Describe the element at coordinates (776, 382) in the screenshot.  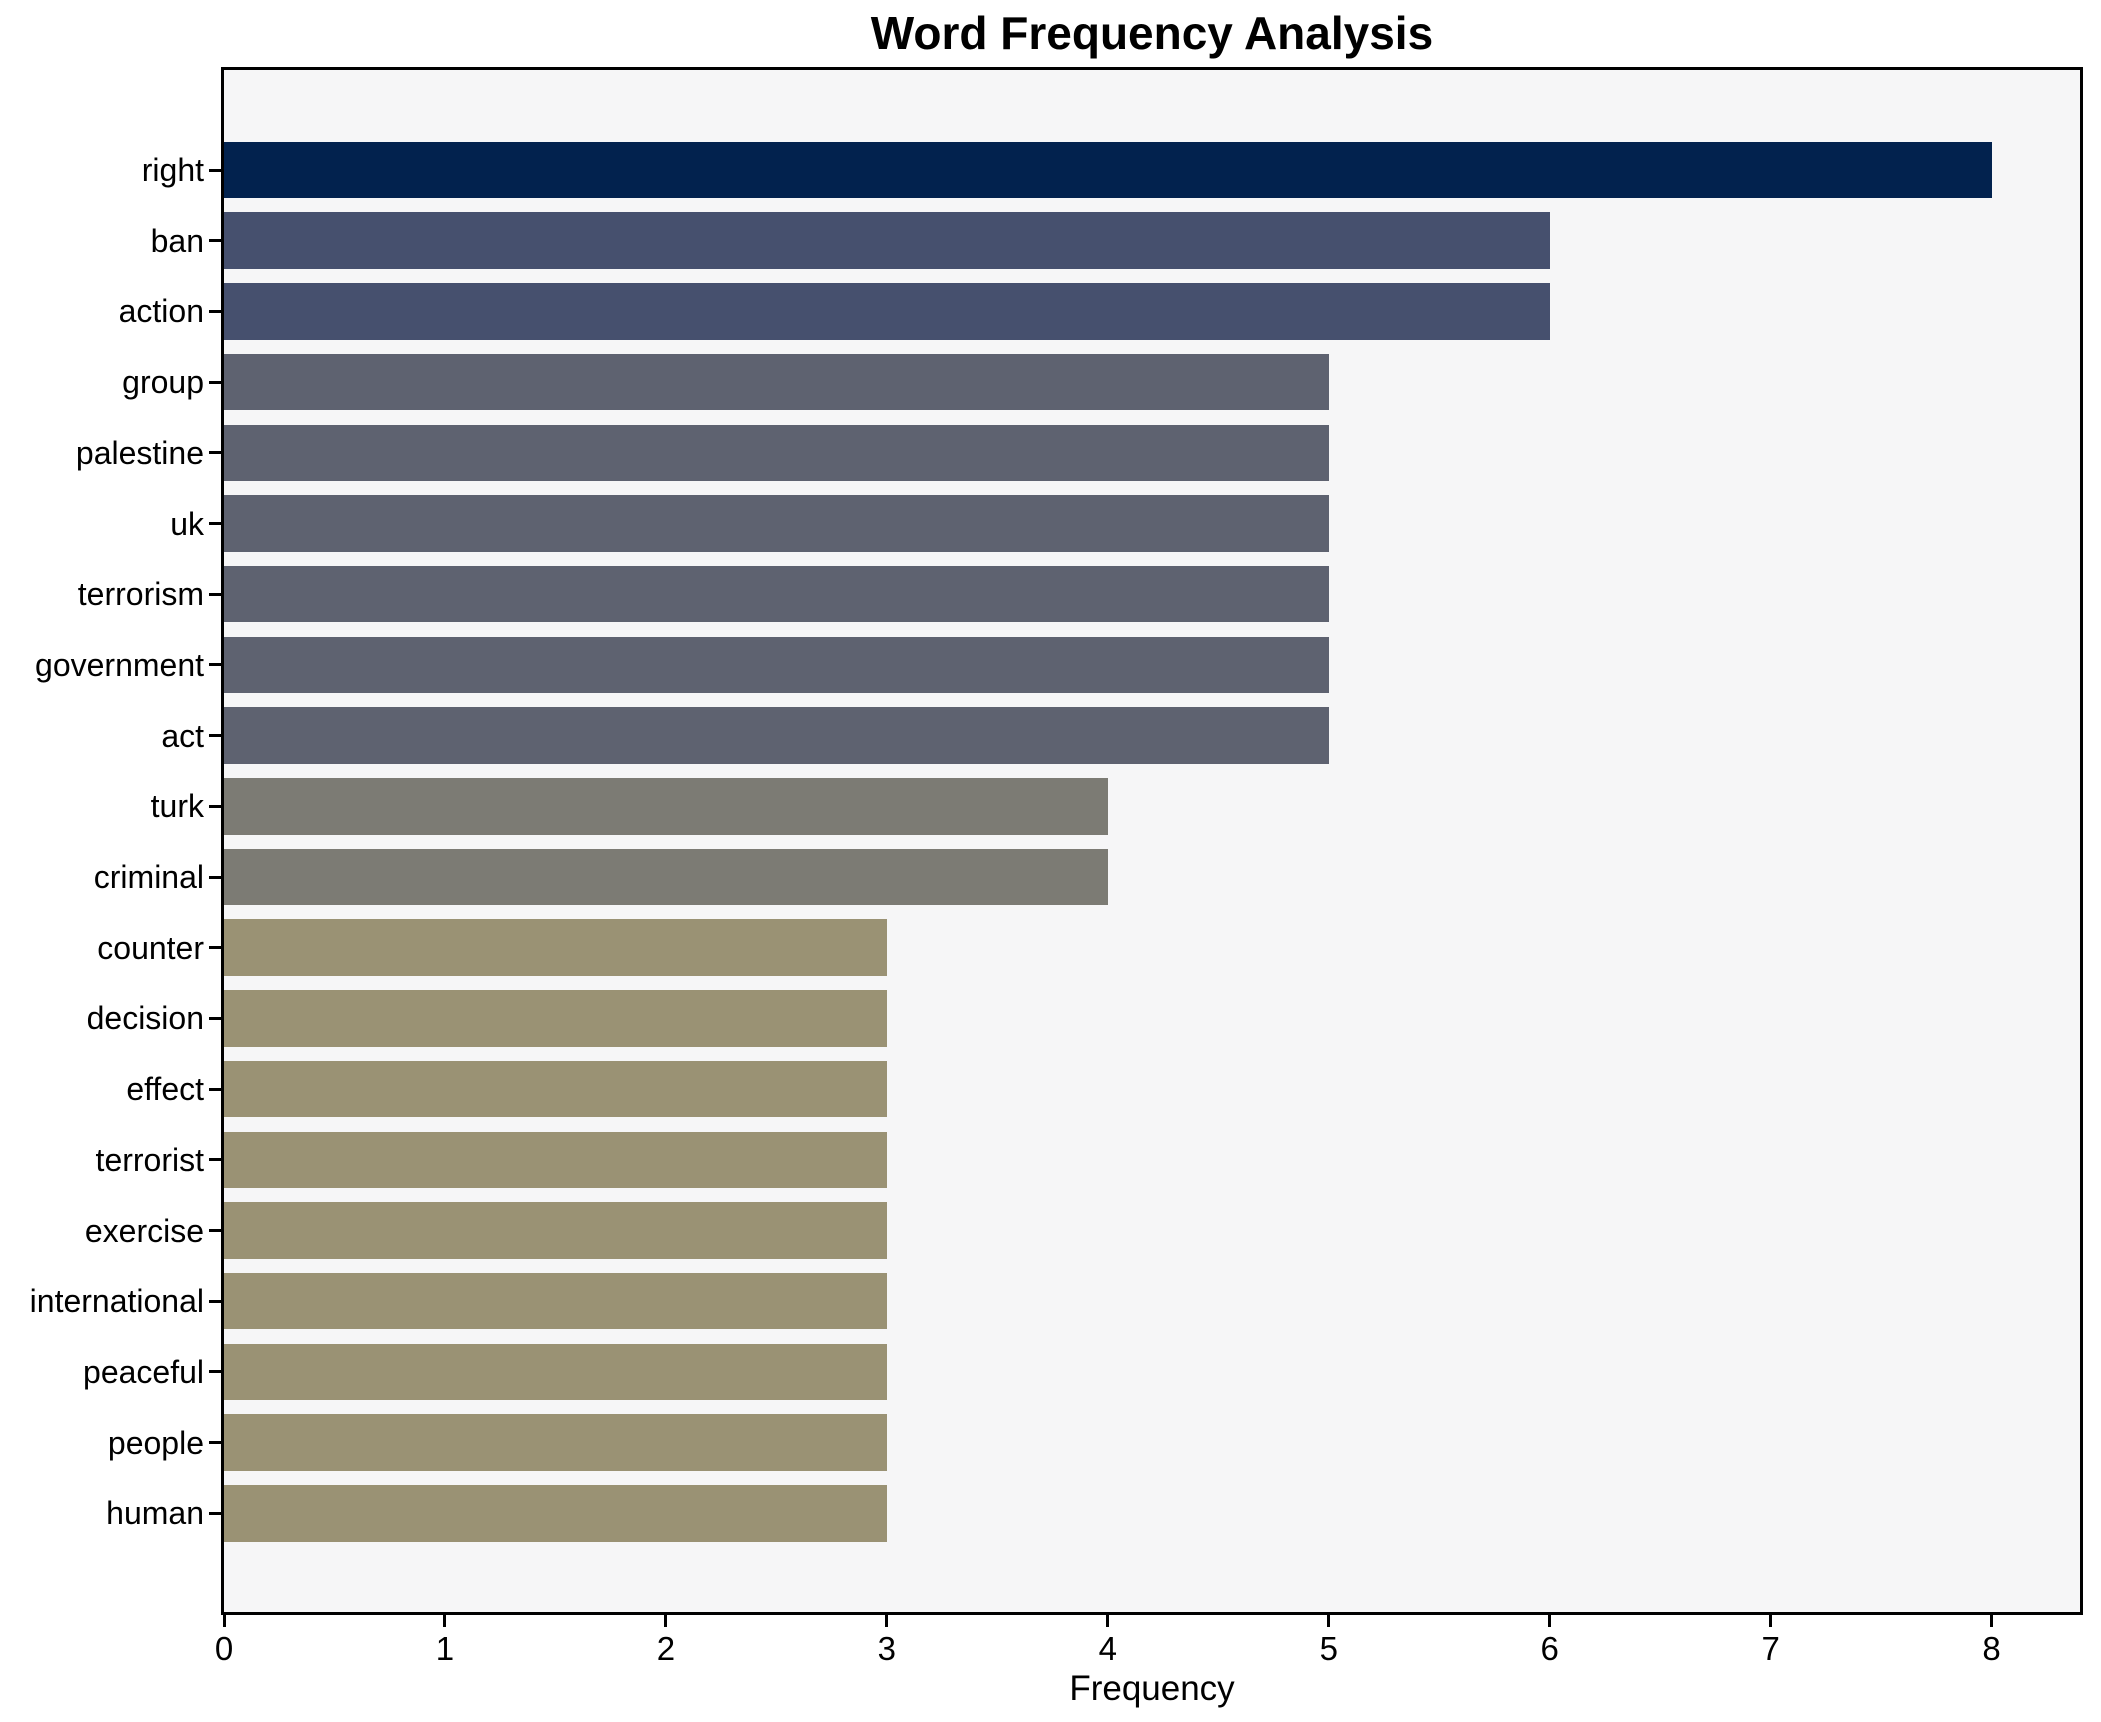
I see `bar-group` at that location.